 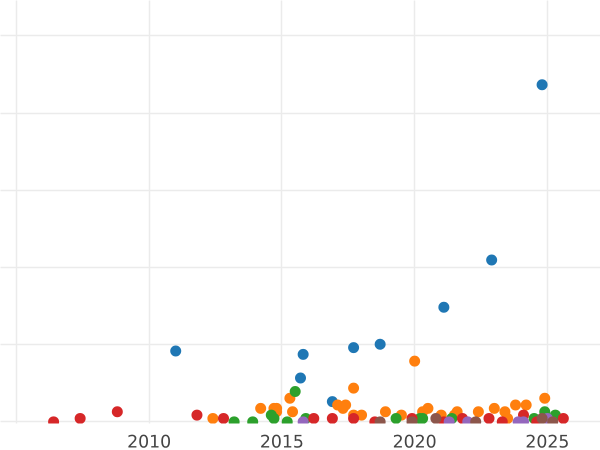 I want to click on x-tick-label: 2015, so click(x=282, y=441).